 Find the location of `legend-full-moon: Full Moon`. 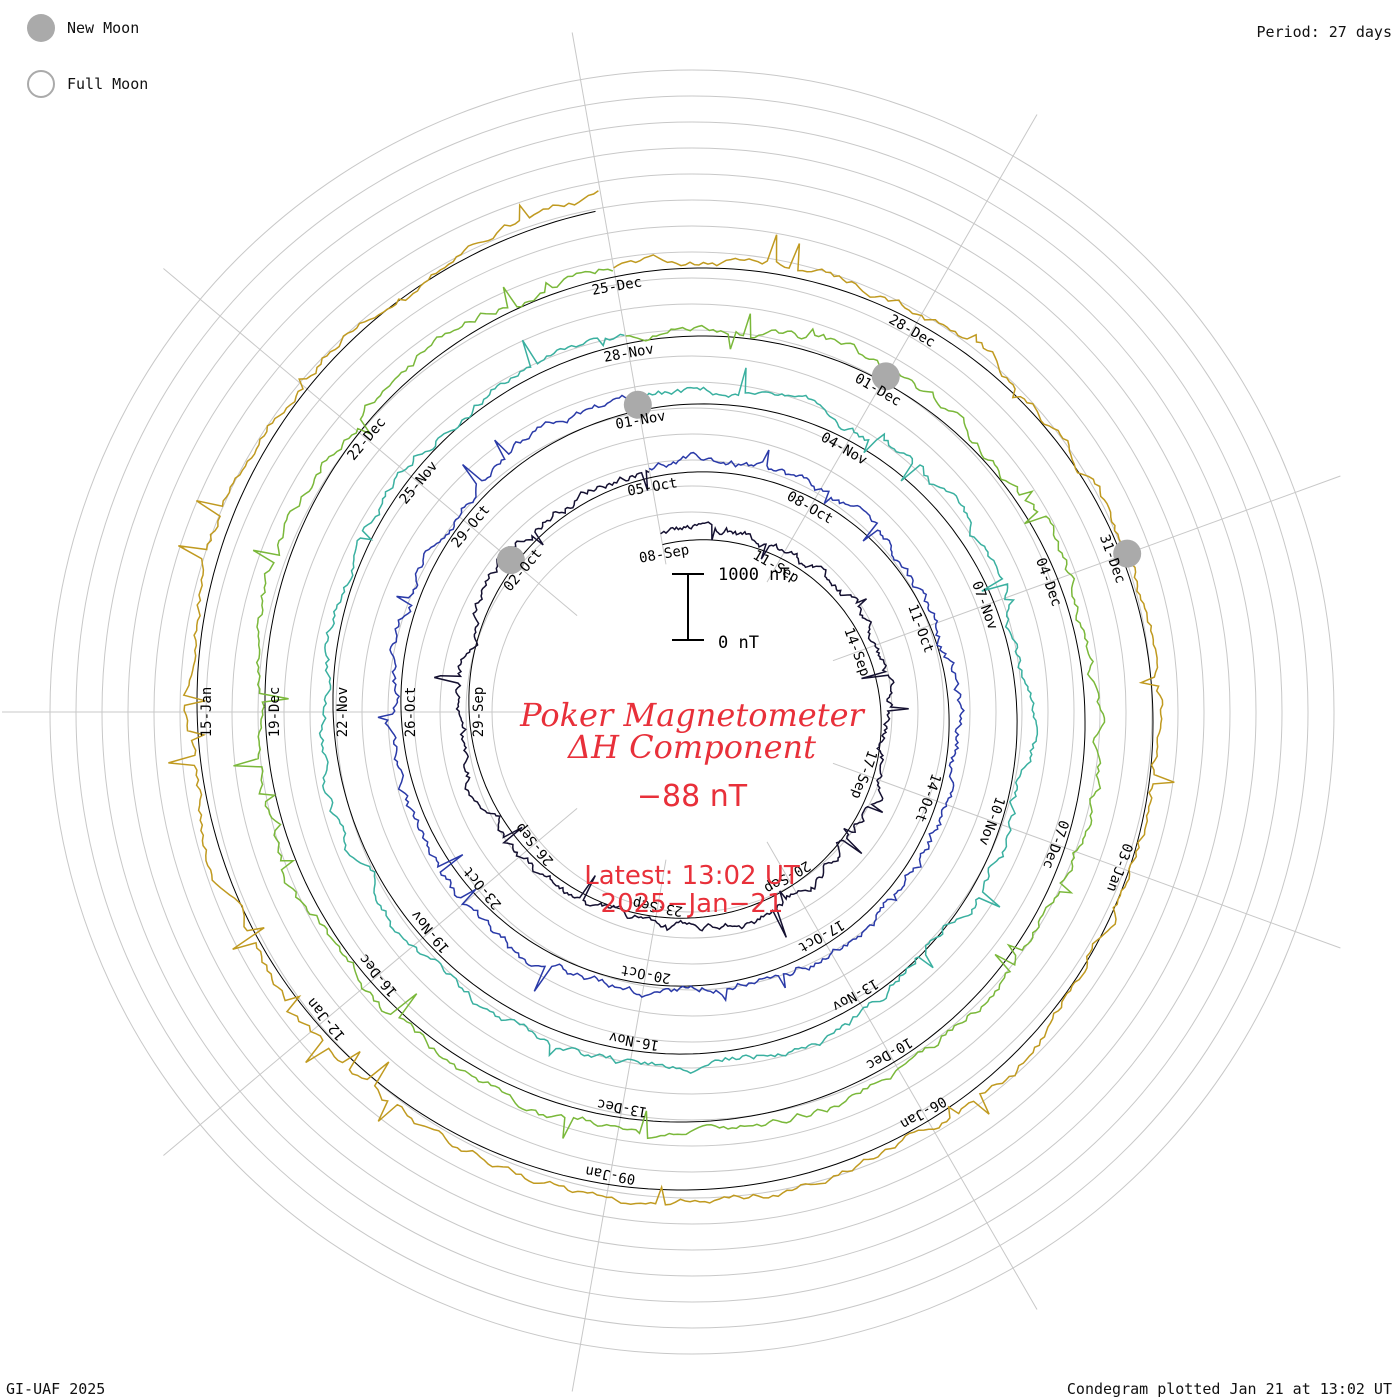

legend-full-moon: Full Moon is located at coordinates (87, 84).